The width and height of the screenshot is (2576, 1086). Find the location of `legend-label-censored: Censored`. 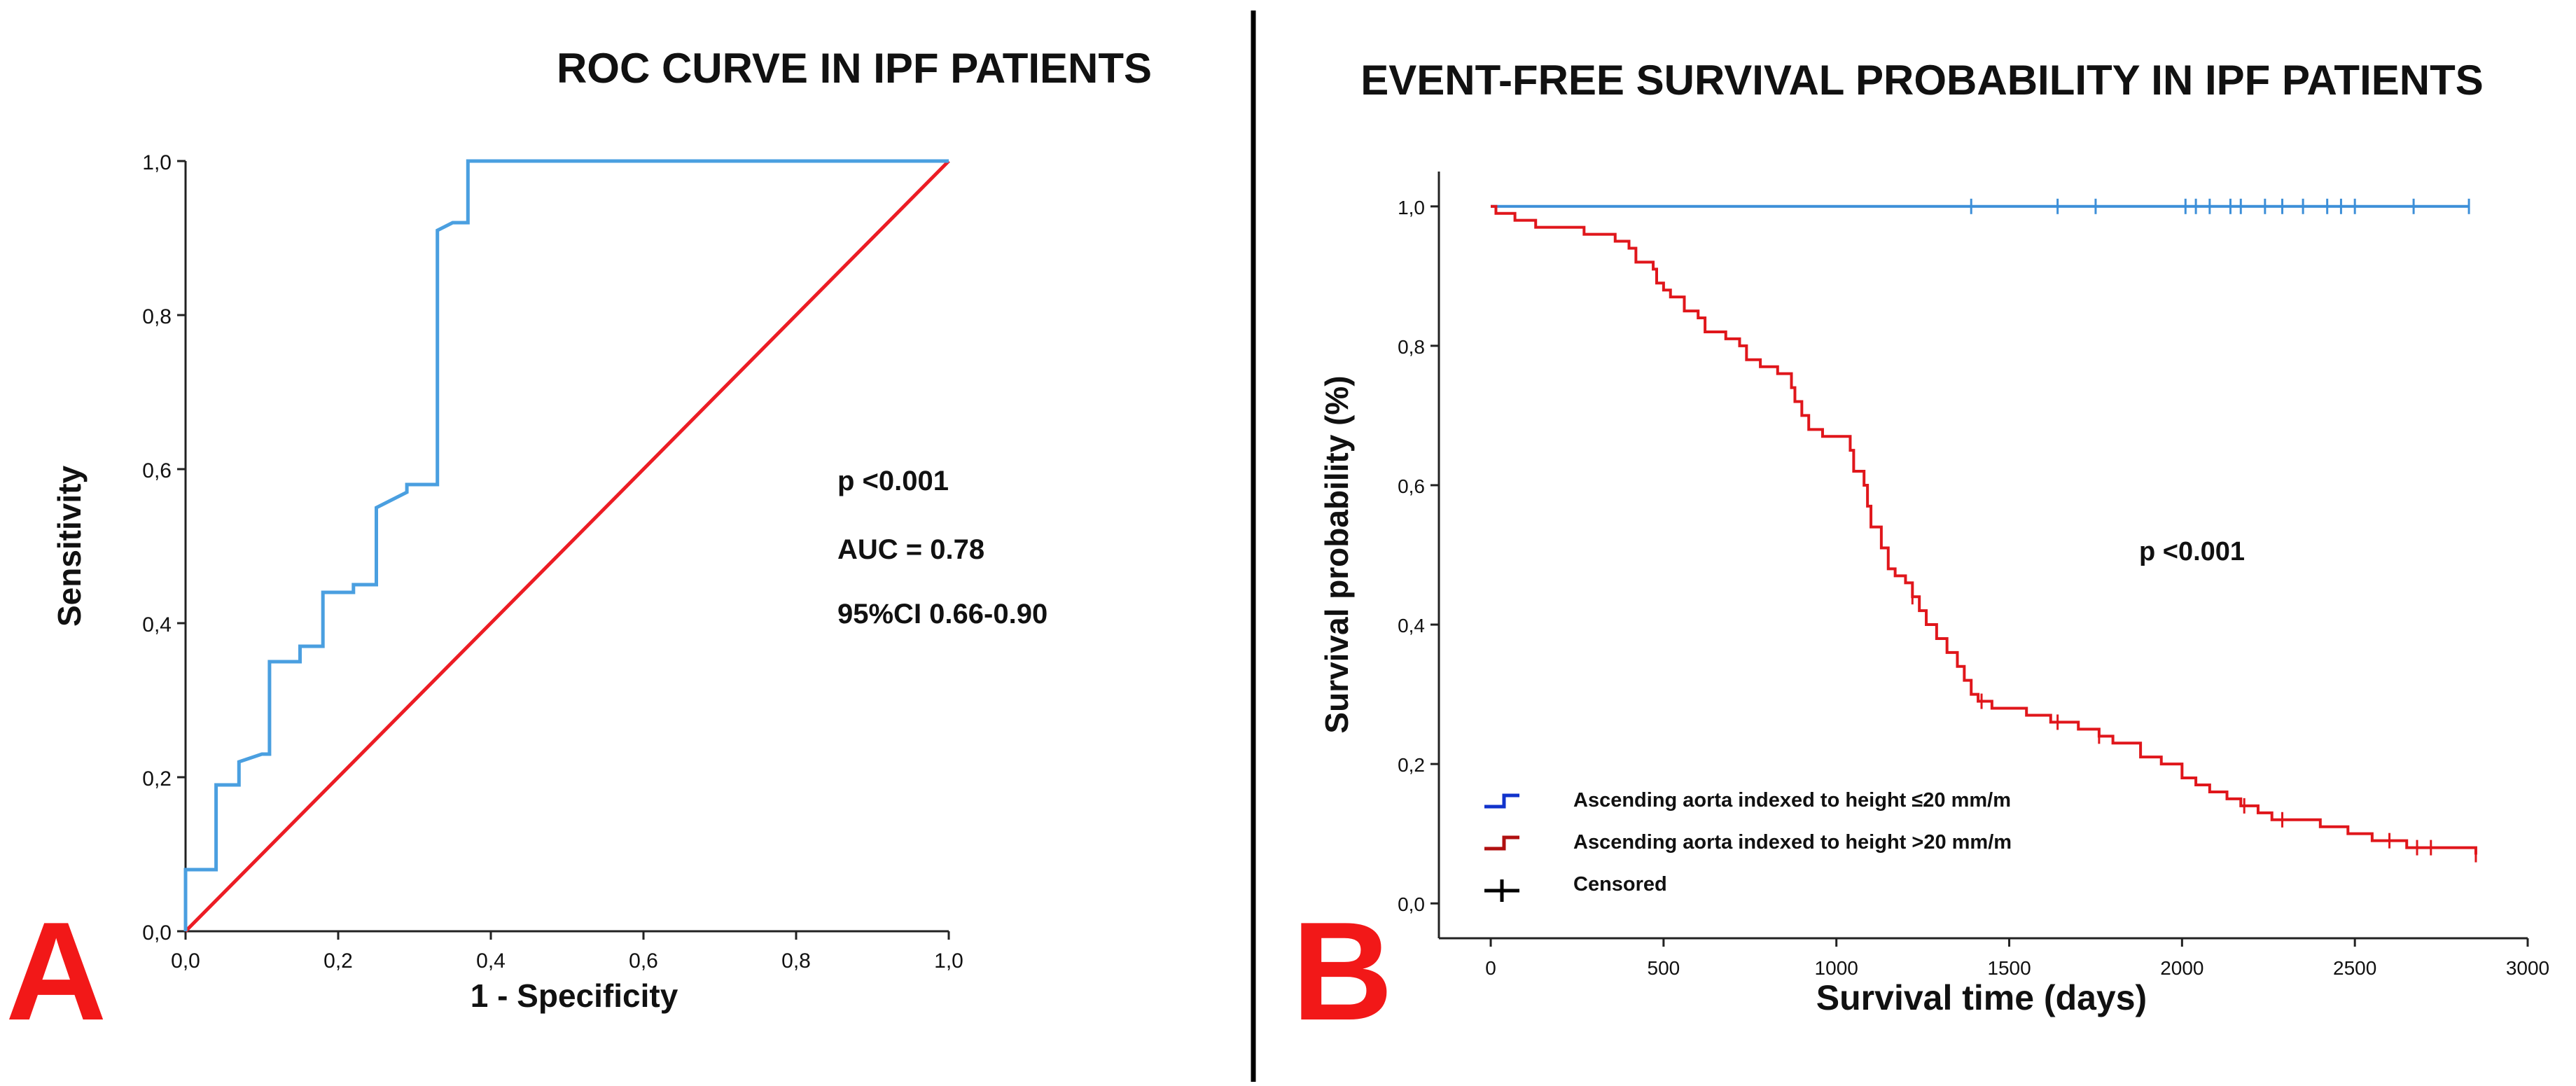

legend-label-censored: Censored is located at coordinates (1620, 884).